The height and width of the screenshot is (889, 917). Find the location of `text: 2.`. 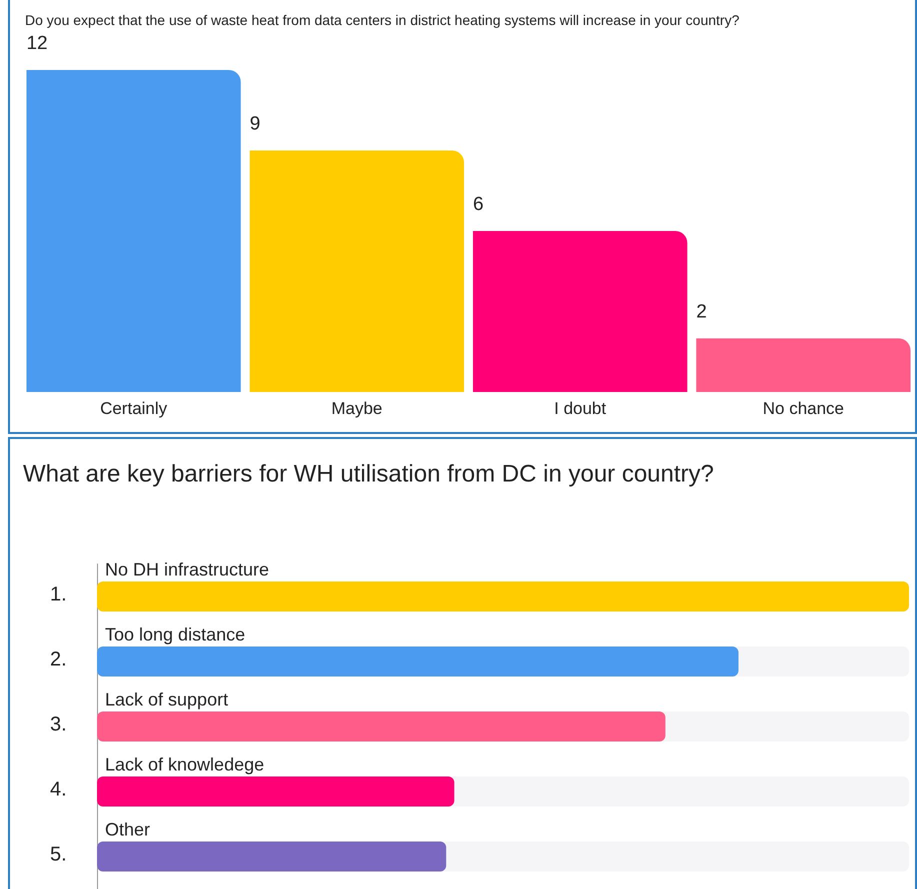

text: 2. is located at coordinates (58, 659).